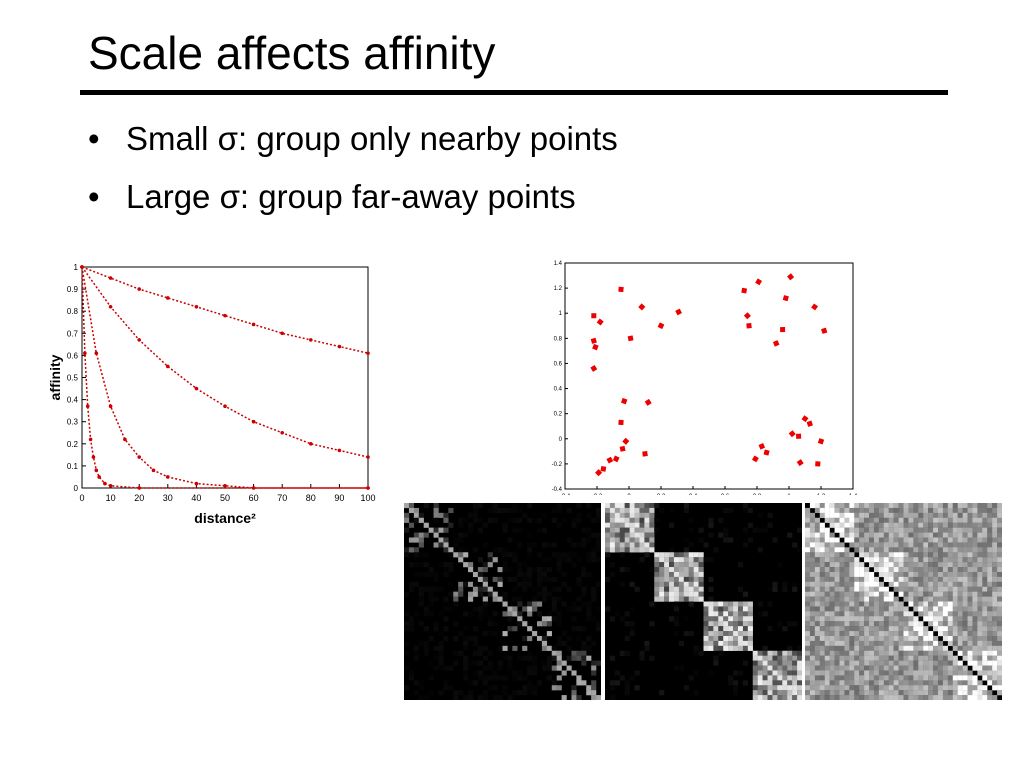 The width and height of the screenshot is (1024, 768). I want to click on x-tick-label: 0.2, so click(661, 494).